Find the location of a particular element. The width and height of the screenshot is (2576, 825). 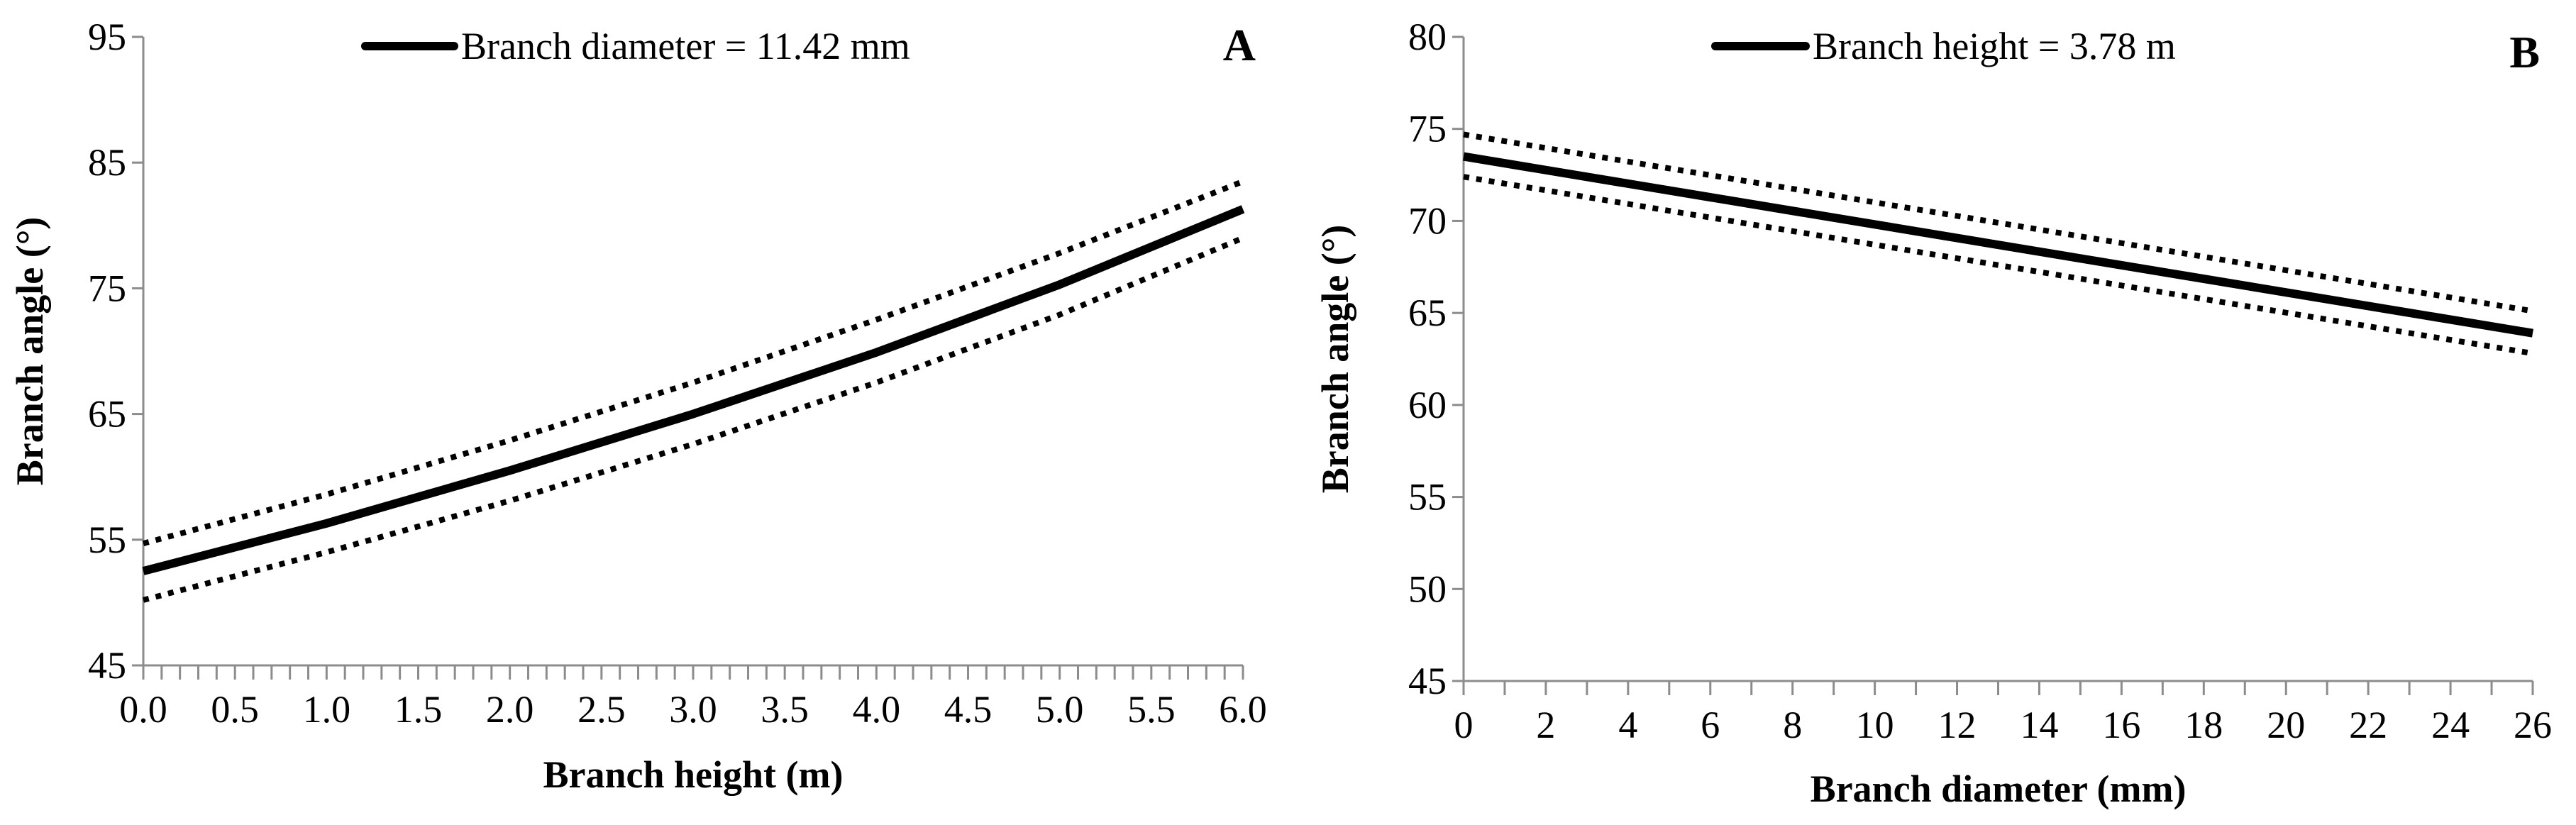

y-tick-label: 50 is located at coordinates (1427, 588).